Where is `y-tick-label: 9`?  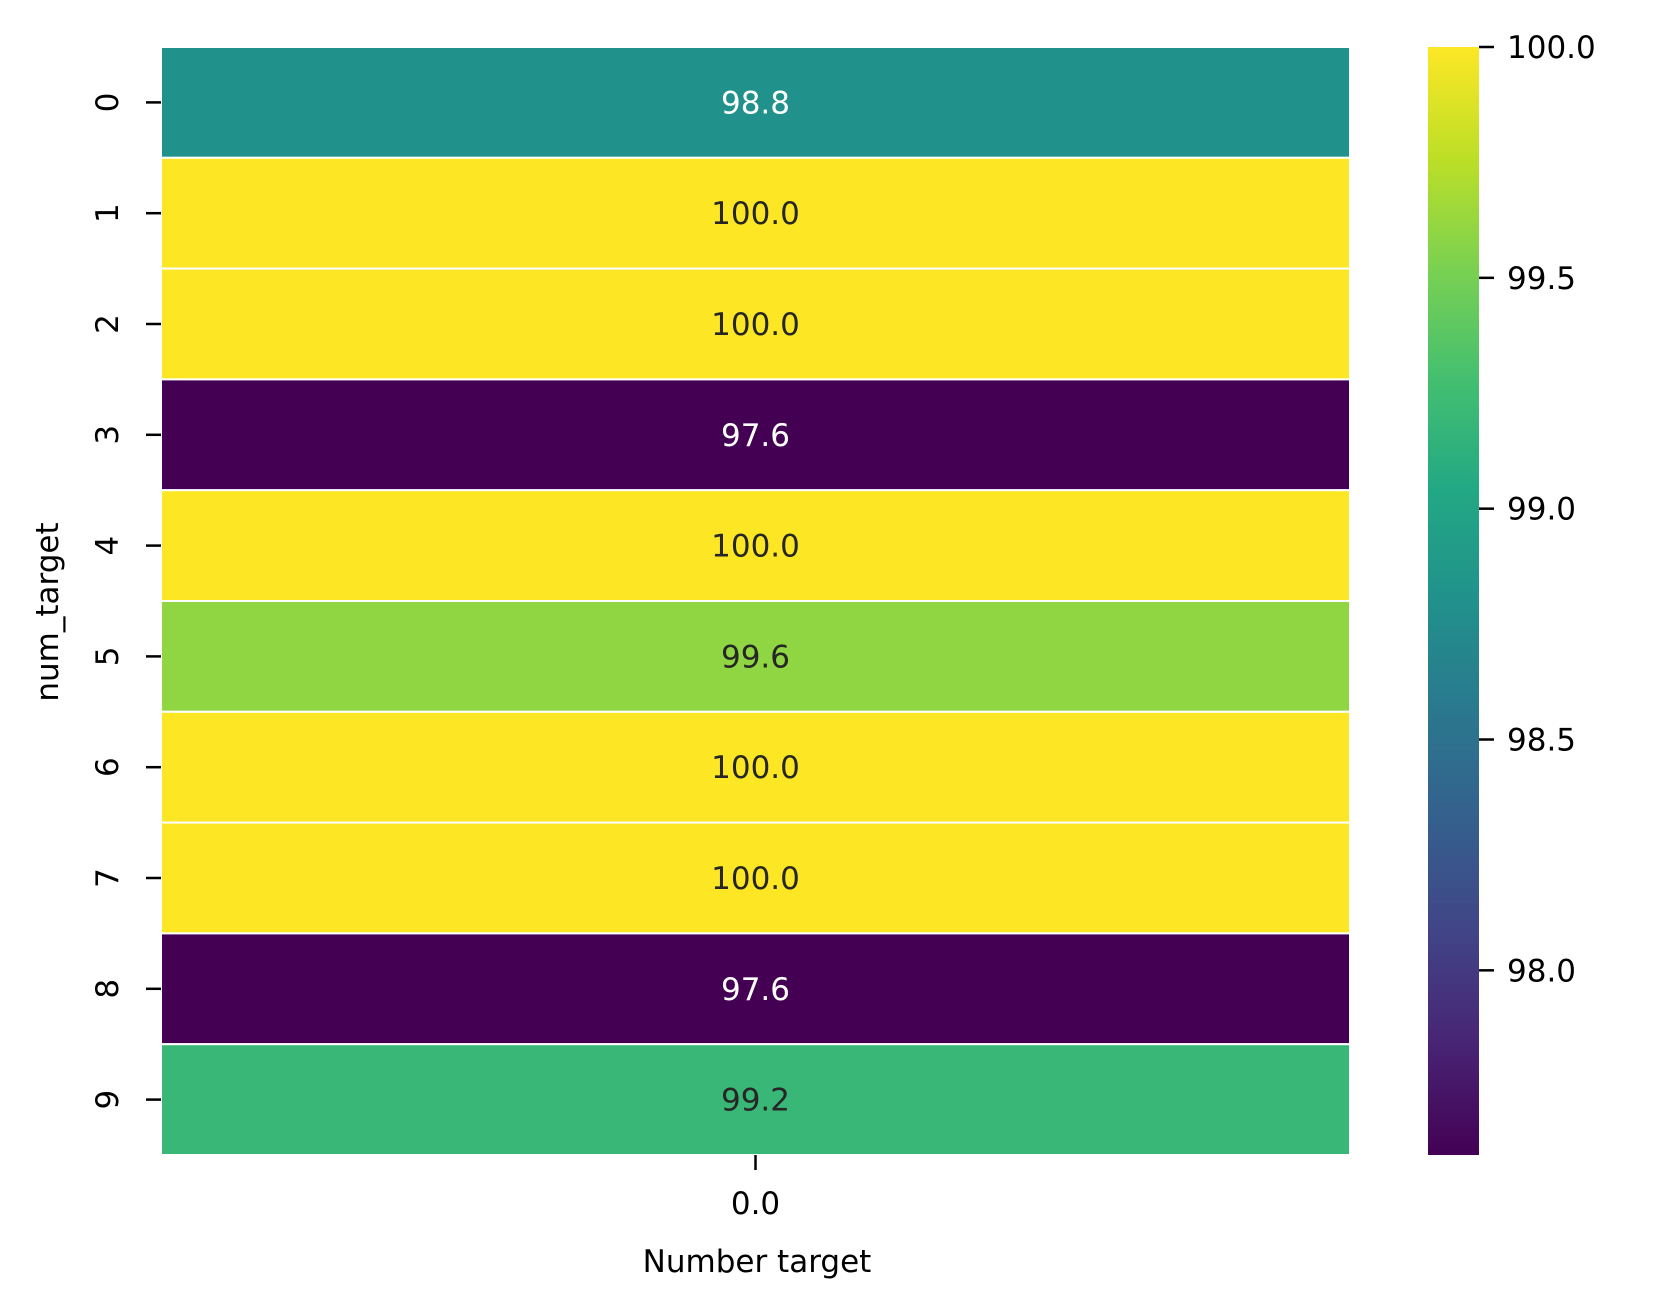 y-tick-label: 9 is located at coordinates (108, 1100).